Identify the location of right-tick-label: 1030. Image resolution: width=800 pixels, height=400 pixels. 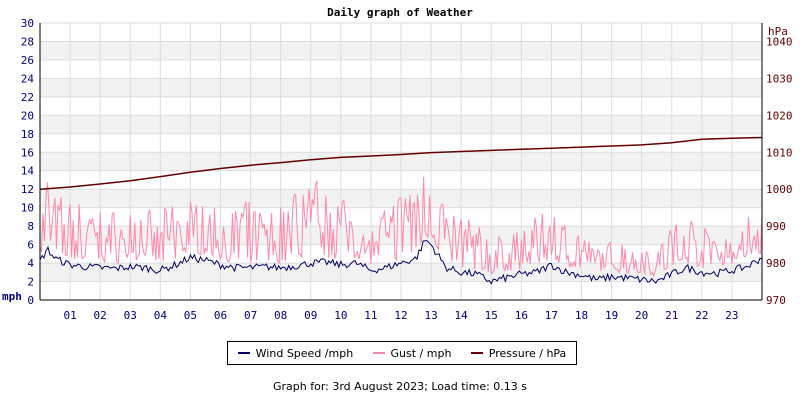
(779, 78).